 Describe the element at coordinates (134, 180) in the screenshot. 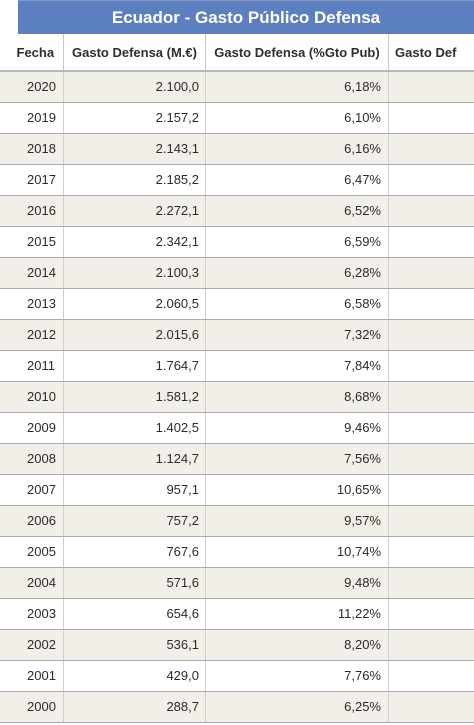

I see `cell-gasto-defensa: 2.185,2` at that location.